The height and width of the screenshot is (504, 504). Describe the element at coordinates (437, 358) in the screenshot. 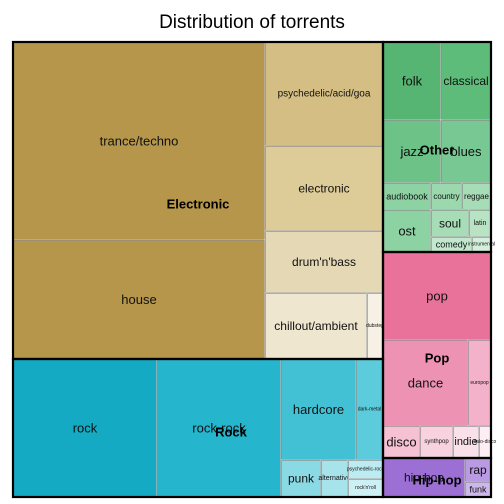

I see `group-label-pop: Pop` at that location.